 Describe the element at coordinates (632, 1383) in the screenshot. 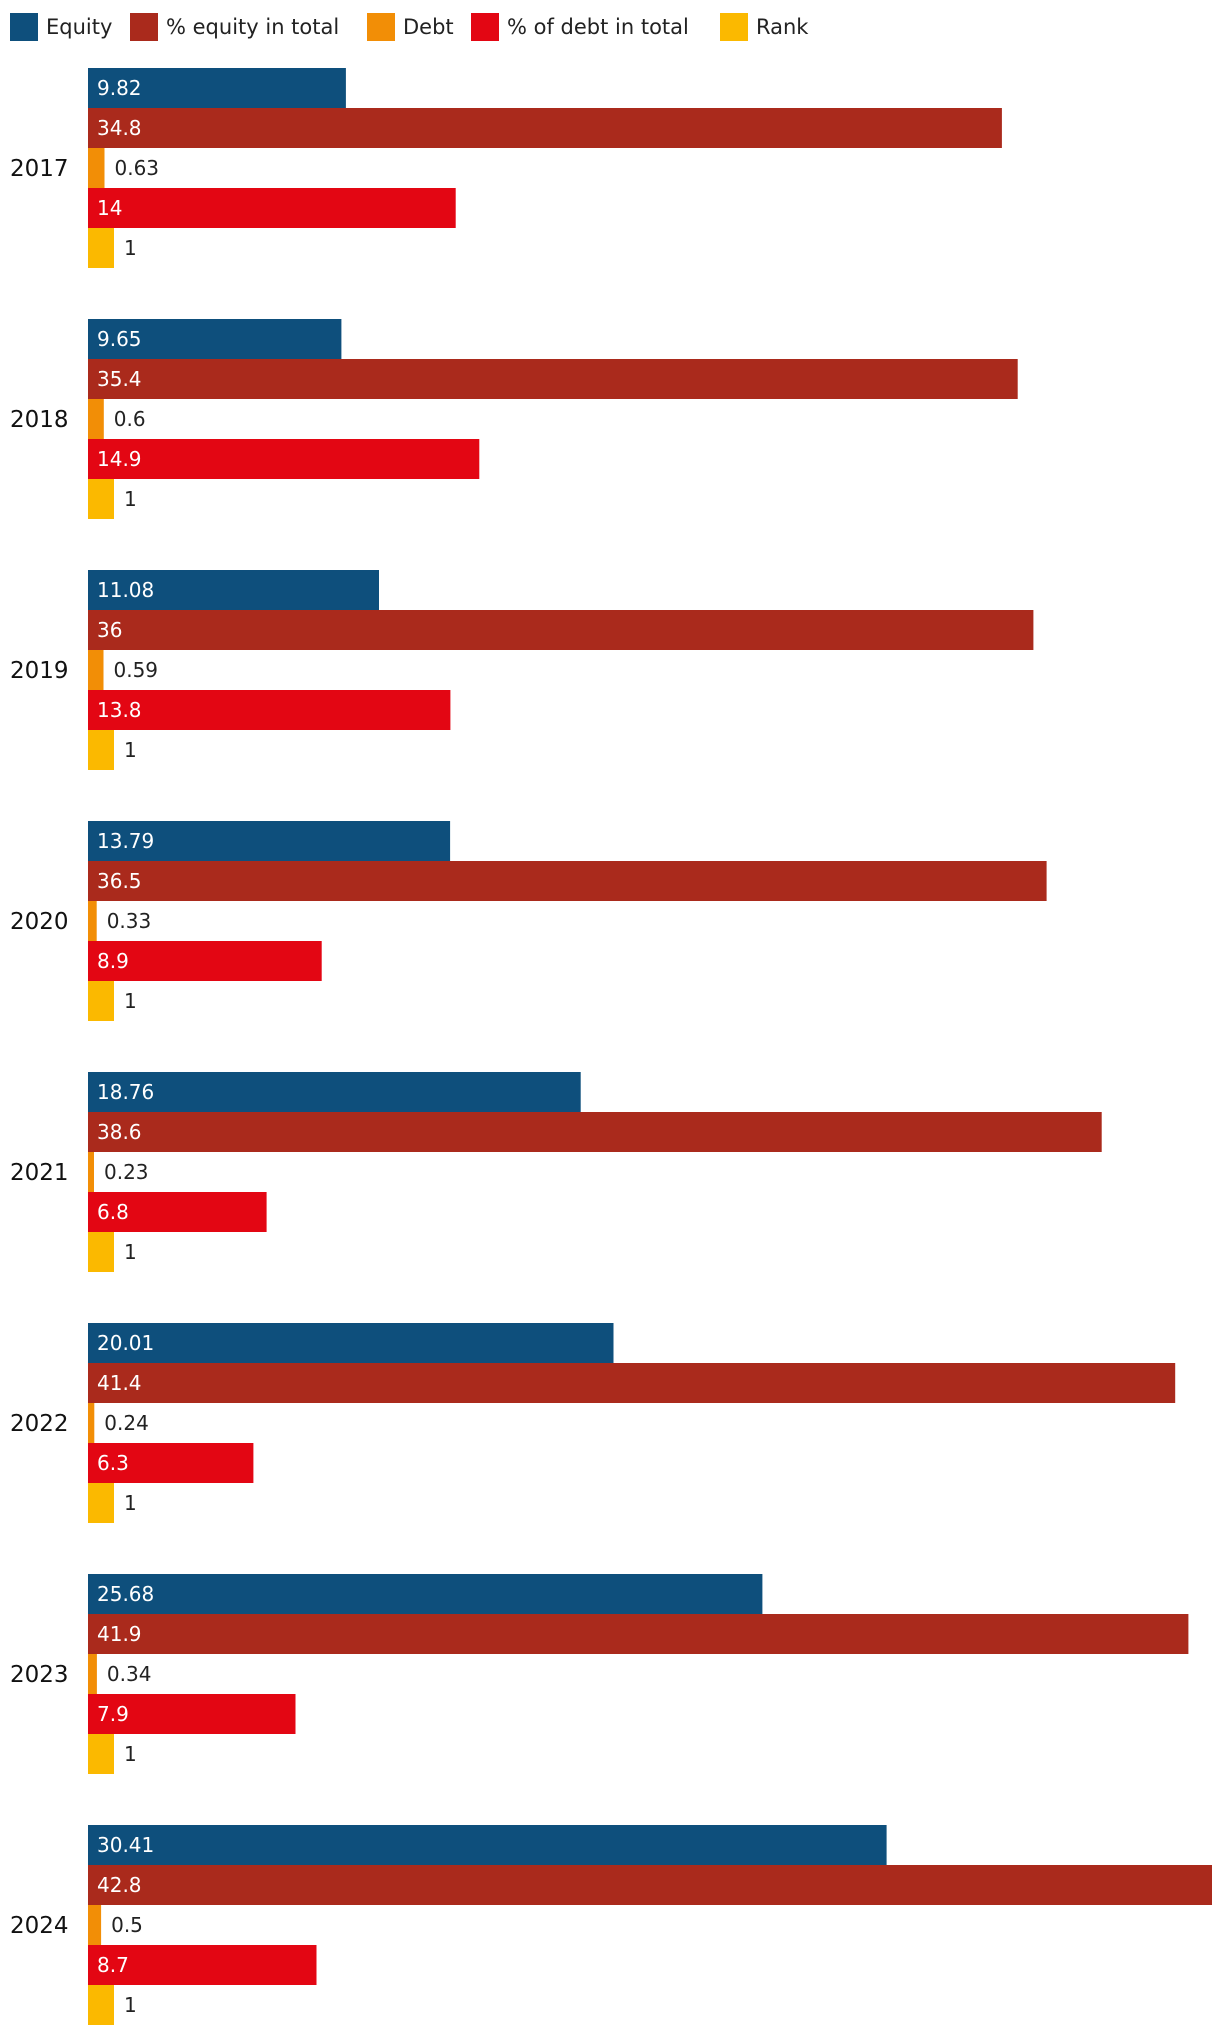

I see `bar-pct-equity-in-total-2022` at that location.